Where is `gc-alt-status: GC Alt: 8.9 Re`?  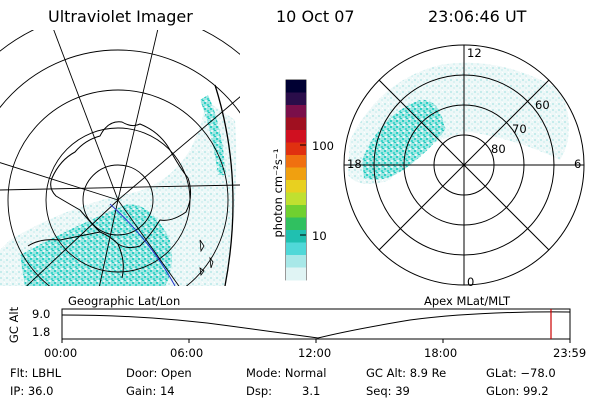 gc-alt-status: GC Alt: 8.9 Re is located at coordinates (406, 373).